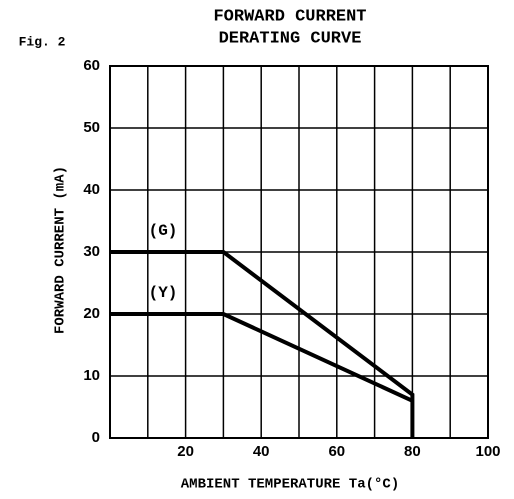 Image resolution: width=514 pixels, height=499 pixels. I want to click on x-axis-label: AMBIENT TEMPERATURE Ta(°C), so click(290, 485).